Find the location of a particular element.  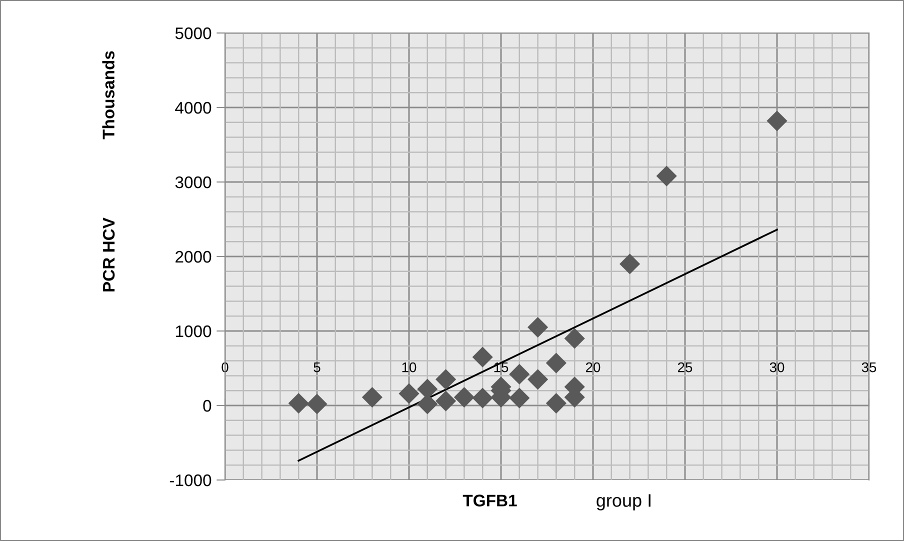

y-tick-label: 0 is located at coordinates (207, 406).